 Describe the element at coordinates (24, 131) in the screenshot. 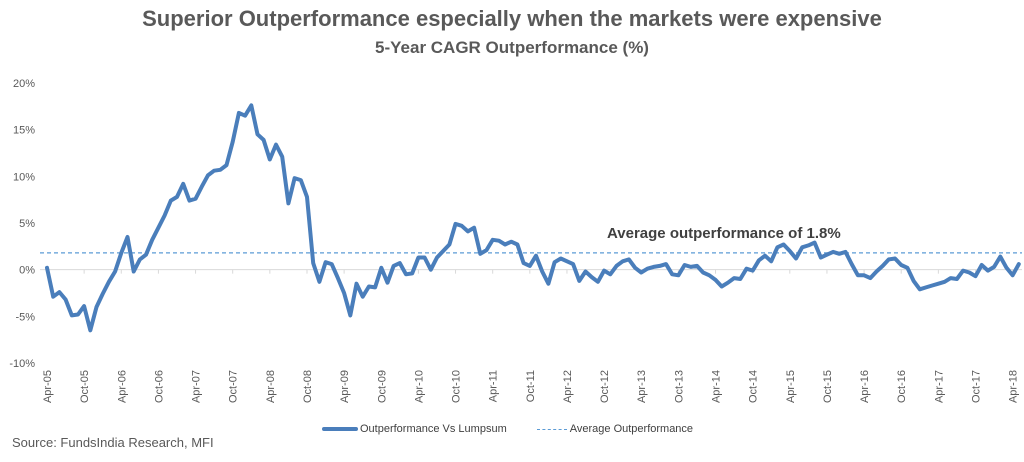

I see `y-tick-label: 15%` at that location.